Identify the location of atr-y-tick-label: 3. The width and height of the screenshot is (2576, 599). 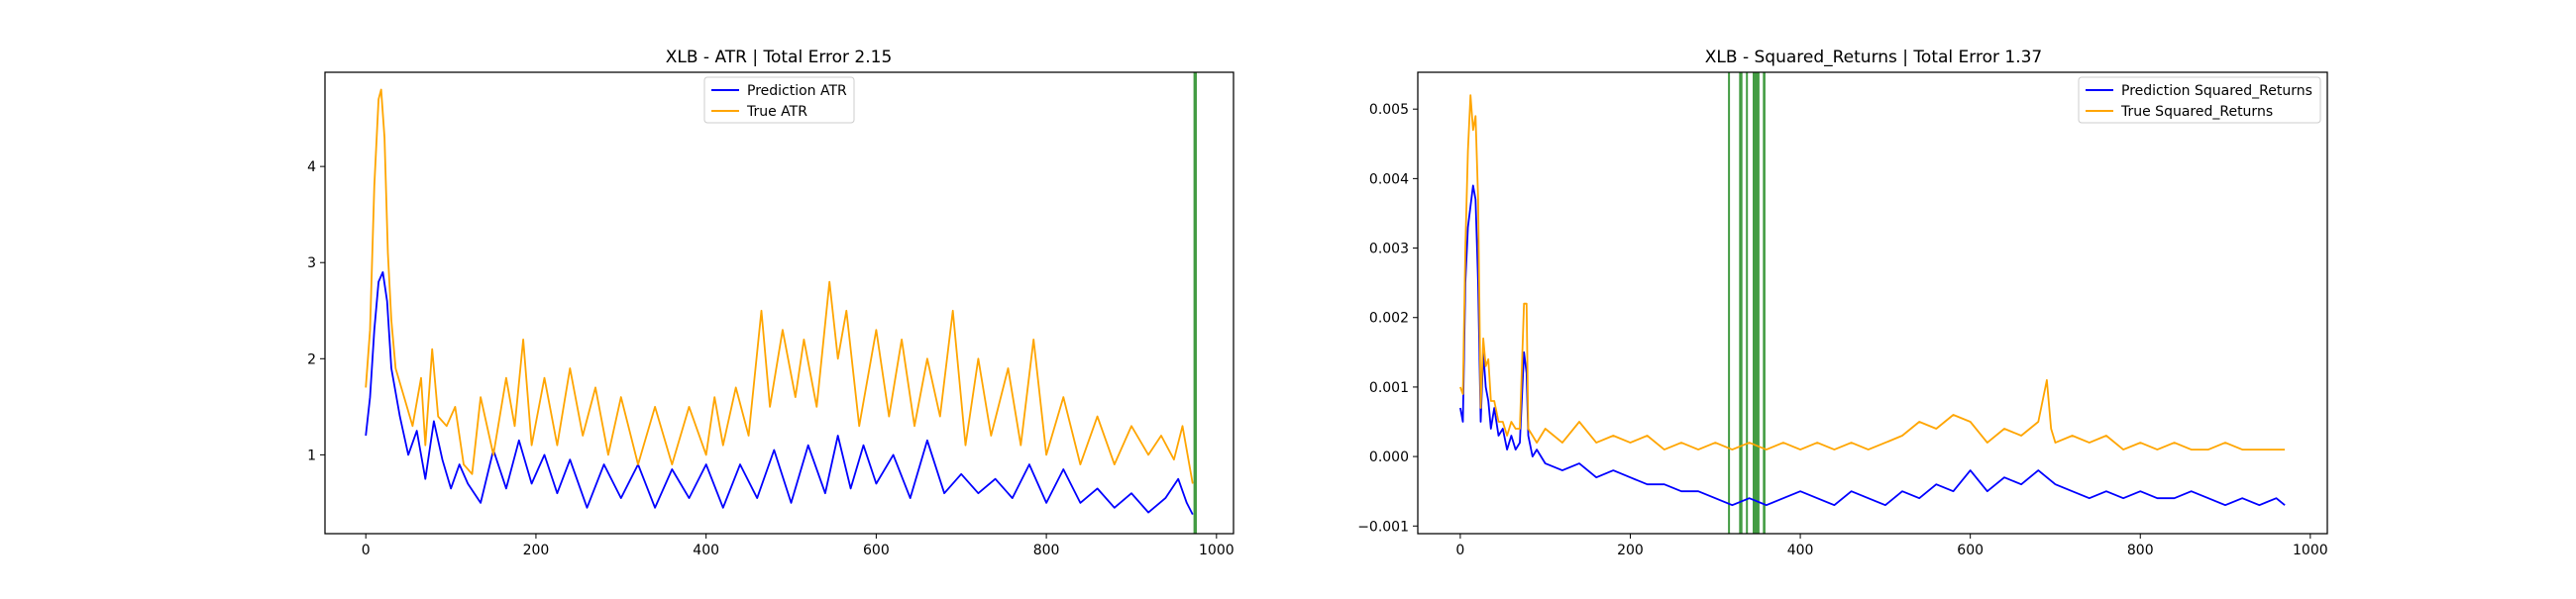
(311, 263).